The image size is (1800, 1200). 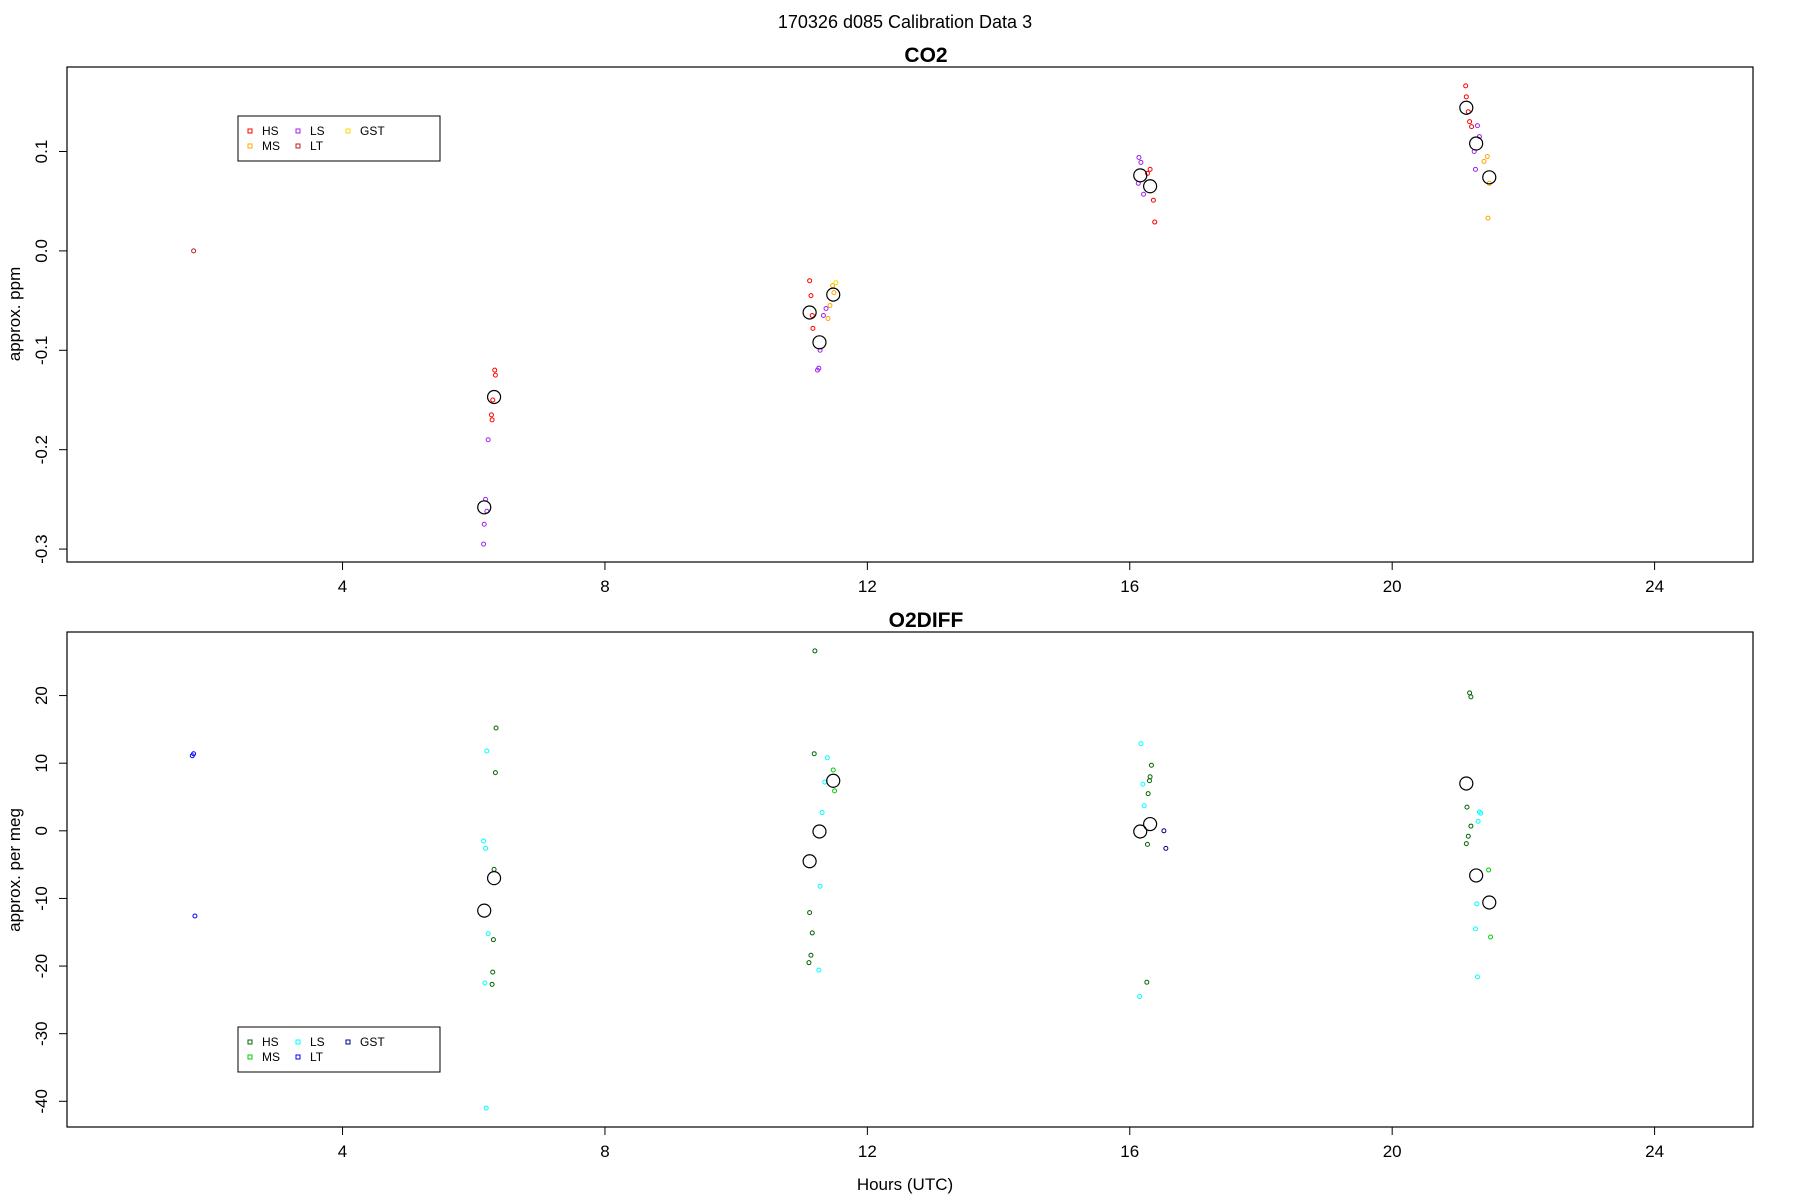 What do you see at coordinates (41, 695) in the screenshot?
I see `y-tick-label: 20` at bounding box center [41, 695].